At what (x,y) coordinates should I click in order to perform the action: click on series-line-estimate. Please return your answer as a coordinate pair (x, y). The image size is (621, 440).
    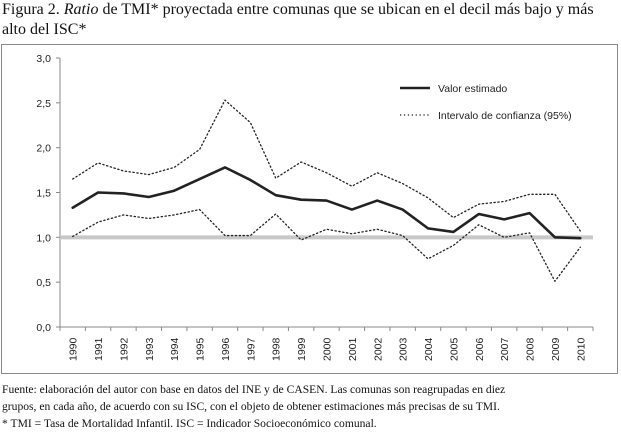
    Looking at the image, I should click on (326, 203).